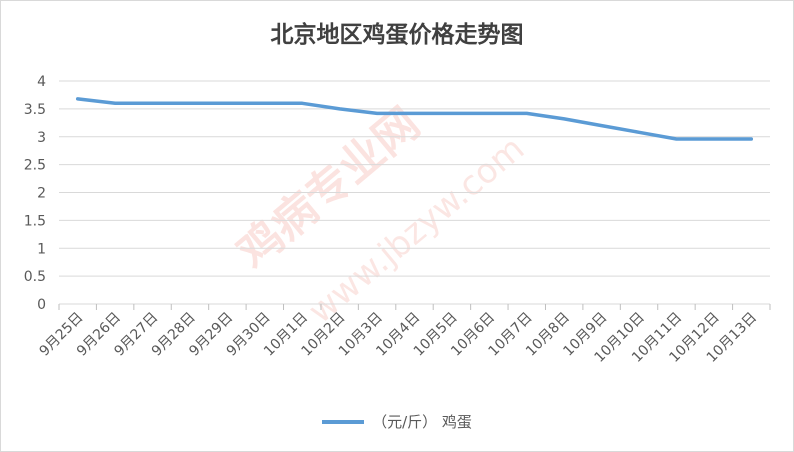  Describe the element at coordinates (41, 249) in the screenshot. I see `y-tick-label-2: 1` at that location.